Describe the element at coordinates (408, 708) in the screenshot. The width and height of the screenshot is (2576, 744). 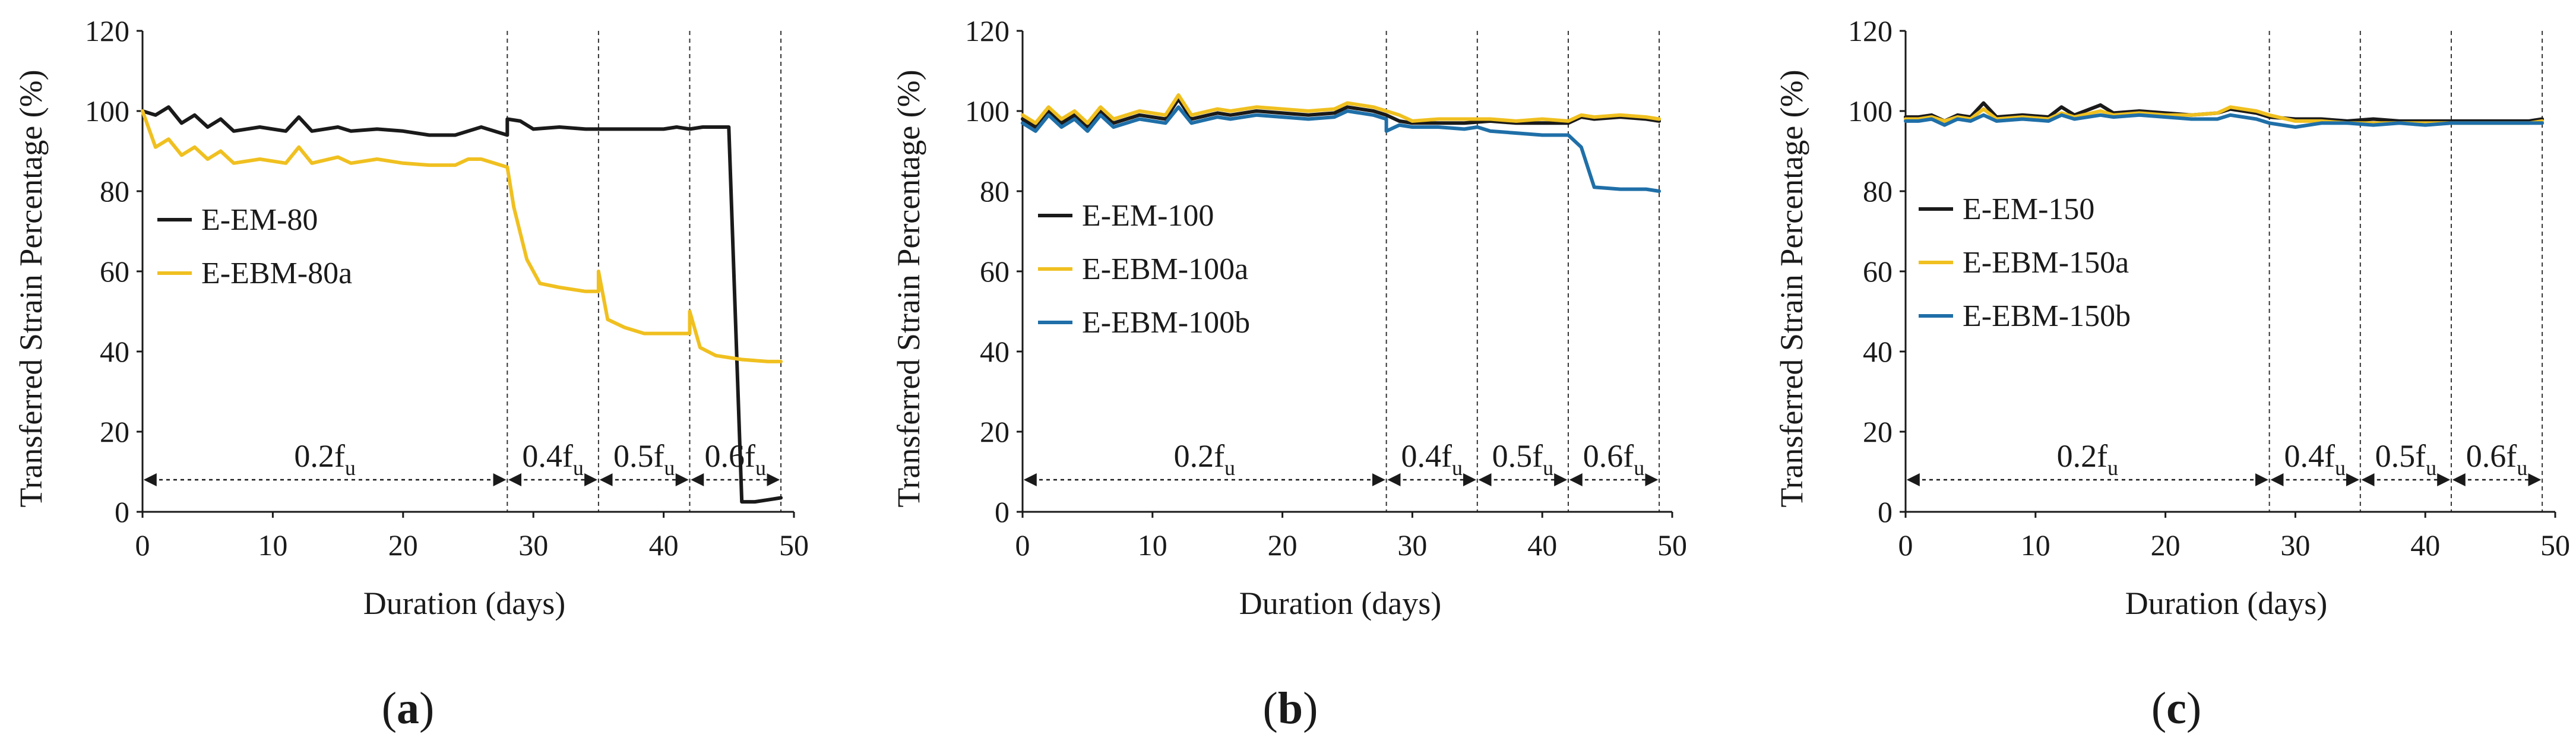
I see `panel-label: (a)` at that location.